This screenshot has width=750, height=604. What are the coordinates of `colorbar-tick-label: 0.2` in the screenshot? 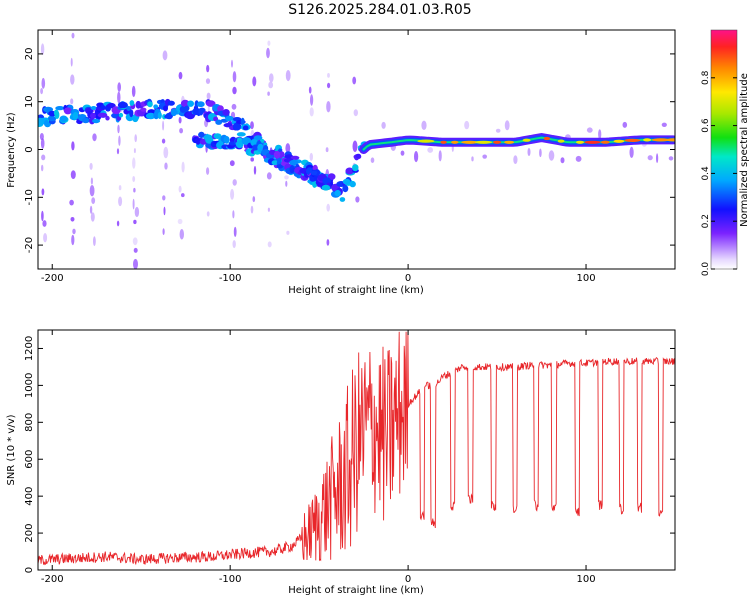 It's located at (706, 221).